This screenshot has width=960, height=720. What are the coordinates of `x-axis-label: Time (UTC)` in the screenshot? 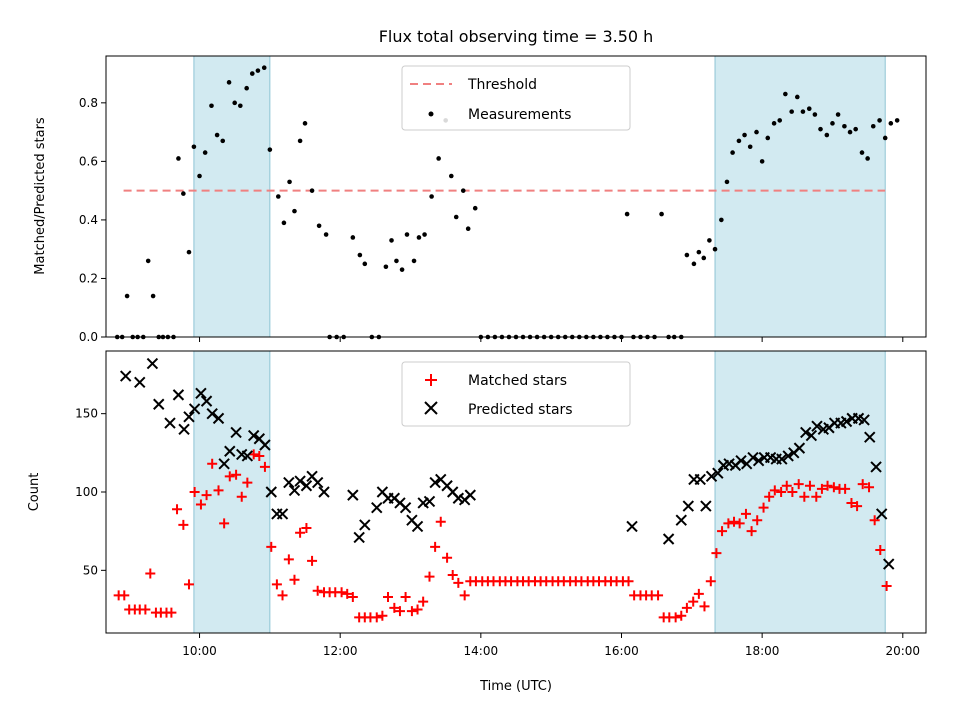 It's located at (515, 686).